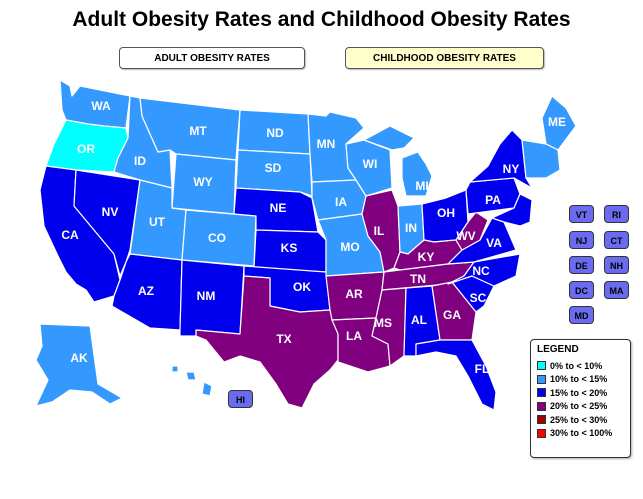 The width and height of the screenshot is (643, 499). What do you see at coordinates (212, 58) in the screenshot?
I see `adult-obesity-toggle: ADULT OBESITY RATES` at bounding box center [212, 58].